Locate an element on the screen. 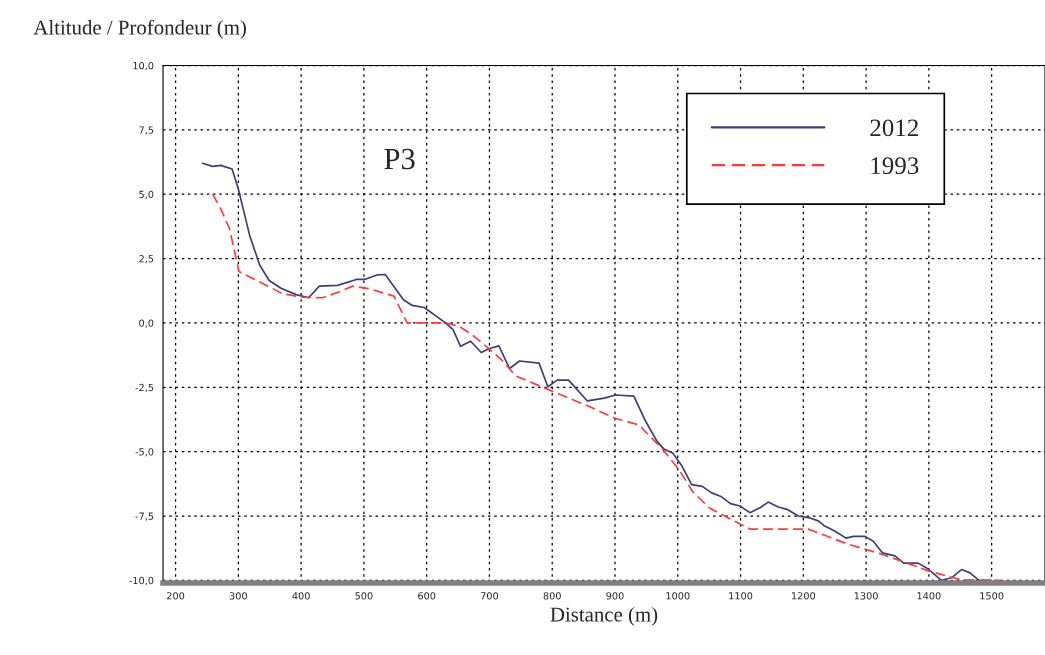 This screenshot has width=1045, height=655. y-tick-label: -7,5 is located at coordinates (144, 516).